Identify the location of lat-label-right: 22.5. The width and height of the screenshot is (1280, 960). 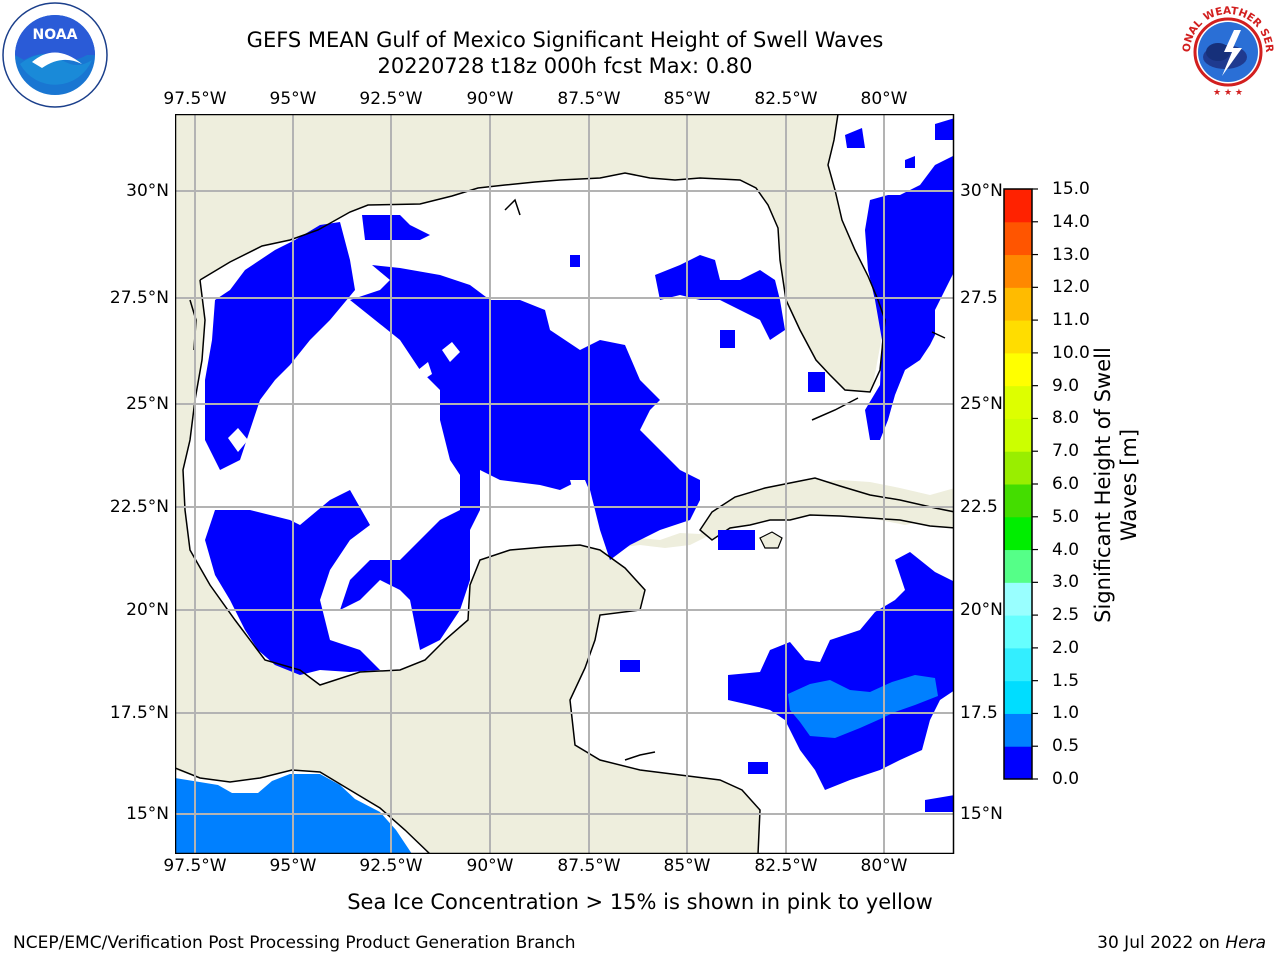
(979, 507).